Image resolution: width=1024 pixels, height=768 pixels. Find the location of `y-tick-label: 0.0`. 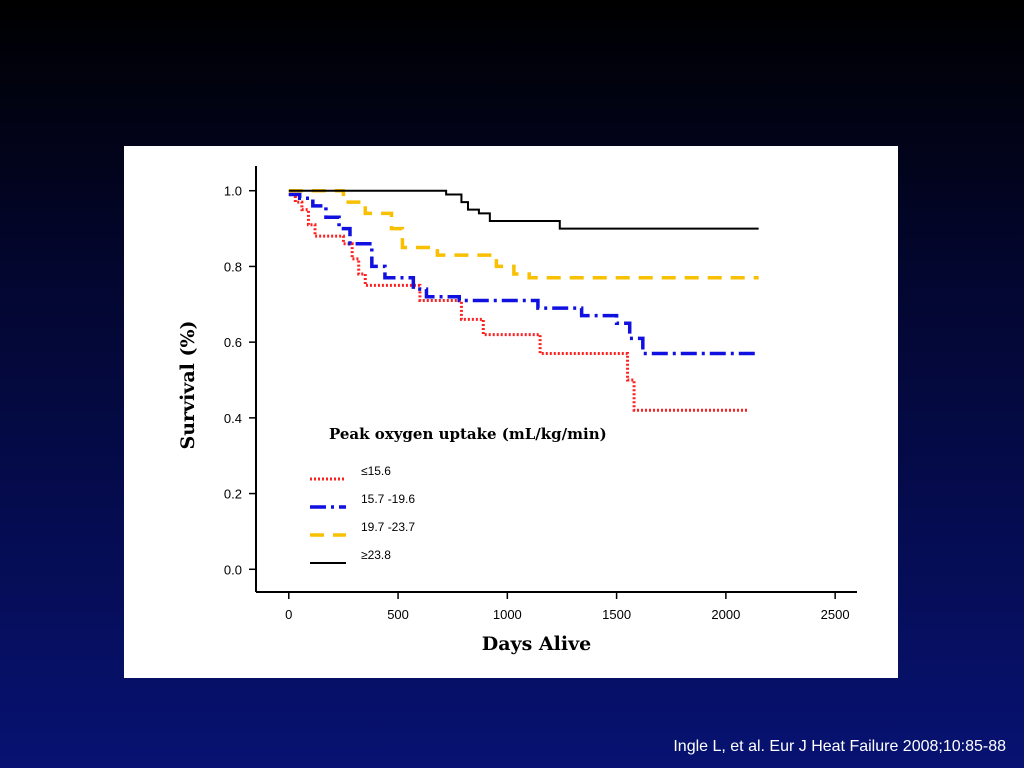

y-tick-label: 0.0 is located at coordinates (233, 569).